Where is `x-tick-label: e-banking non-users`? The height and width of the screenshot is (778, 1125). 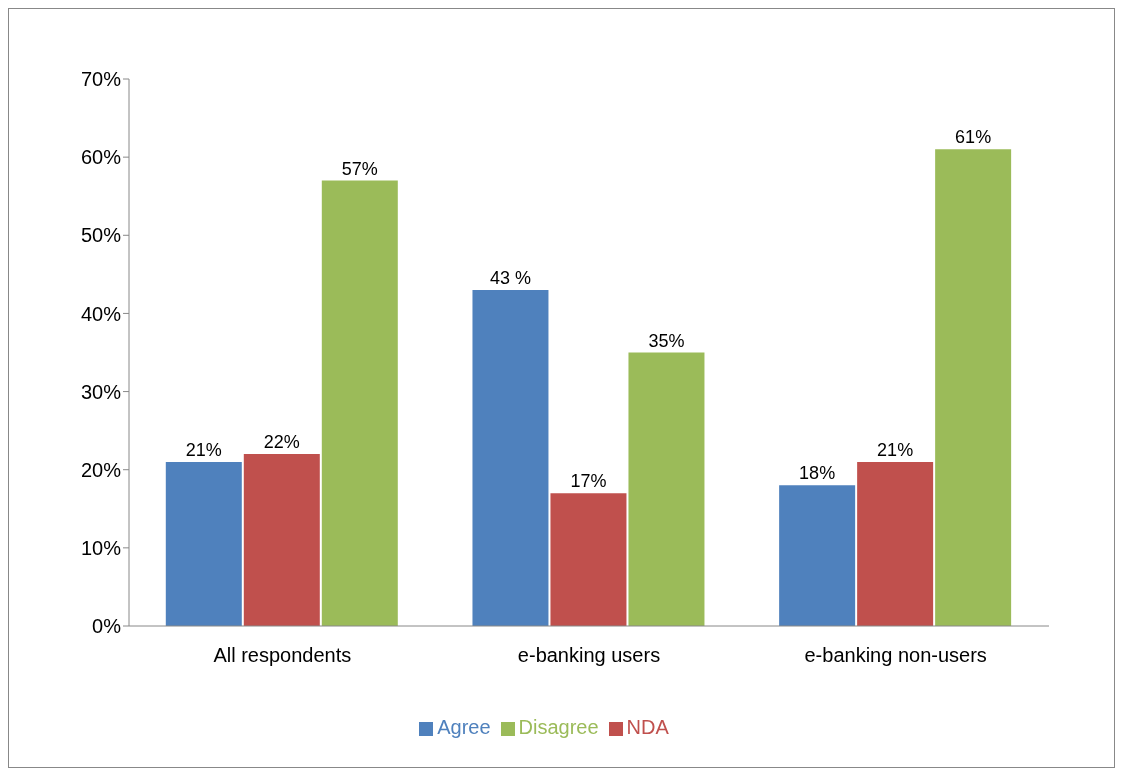
x-tick-label: e-banking non-users is located at coordinates (895, 655).